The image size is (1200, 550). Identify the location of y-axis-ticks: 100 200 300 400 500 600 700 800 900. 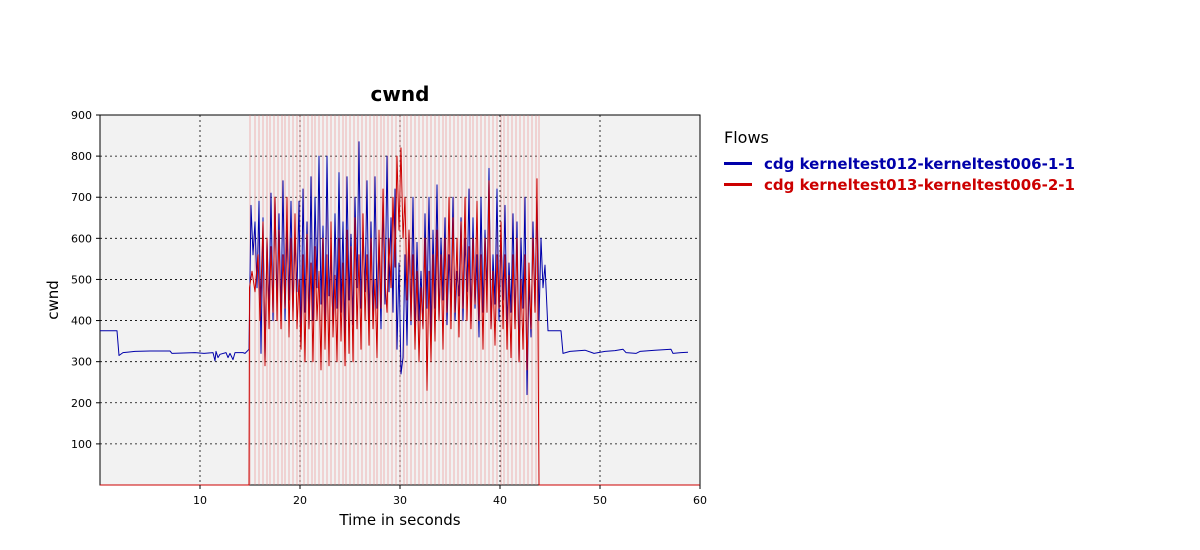
(85, 280).